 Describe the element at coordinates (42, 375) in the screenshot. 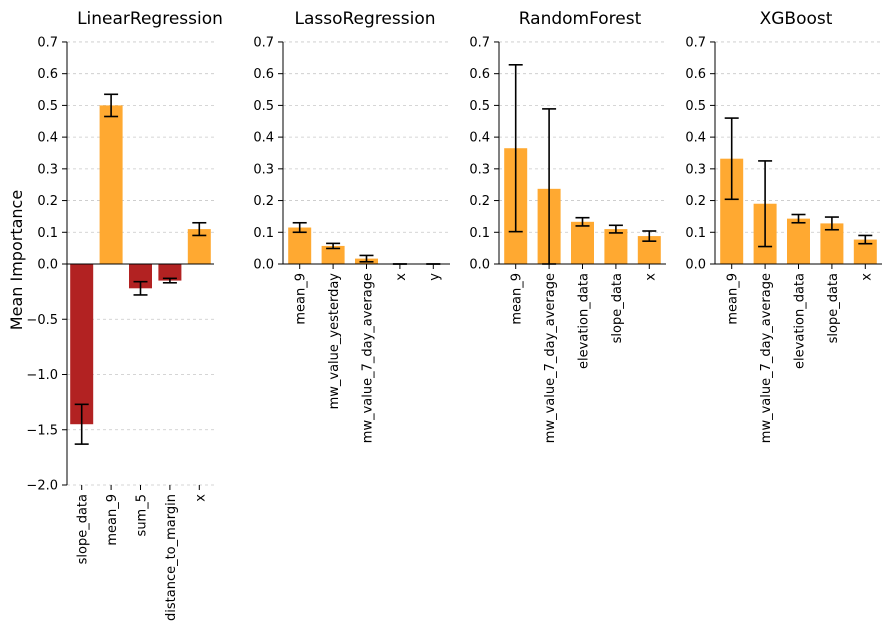

I see `y-tick-label: −1.0` at that location.